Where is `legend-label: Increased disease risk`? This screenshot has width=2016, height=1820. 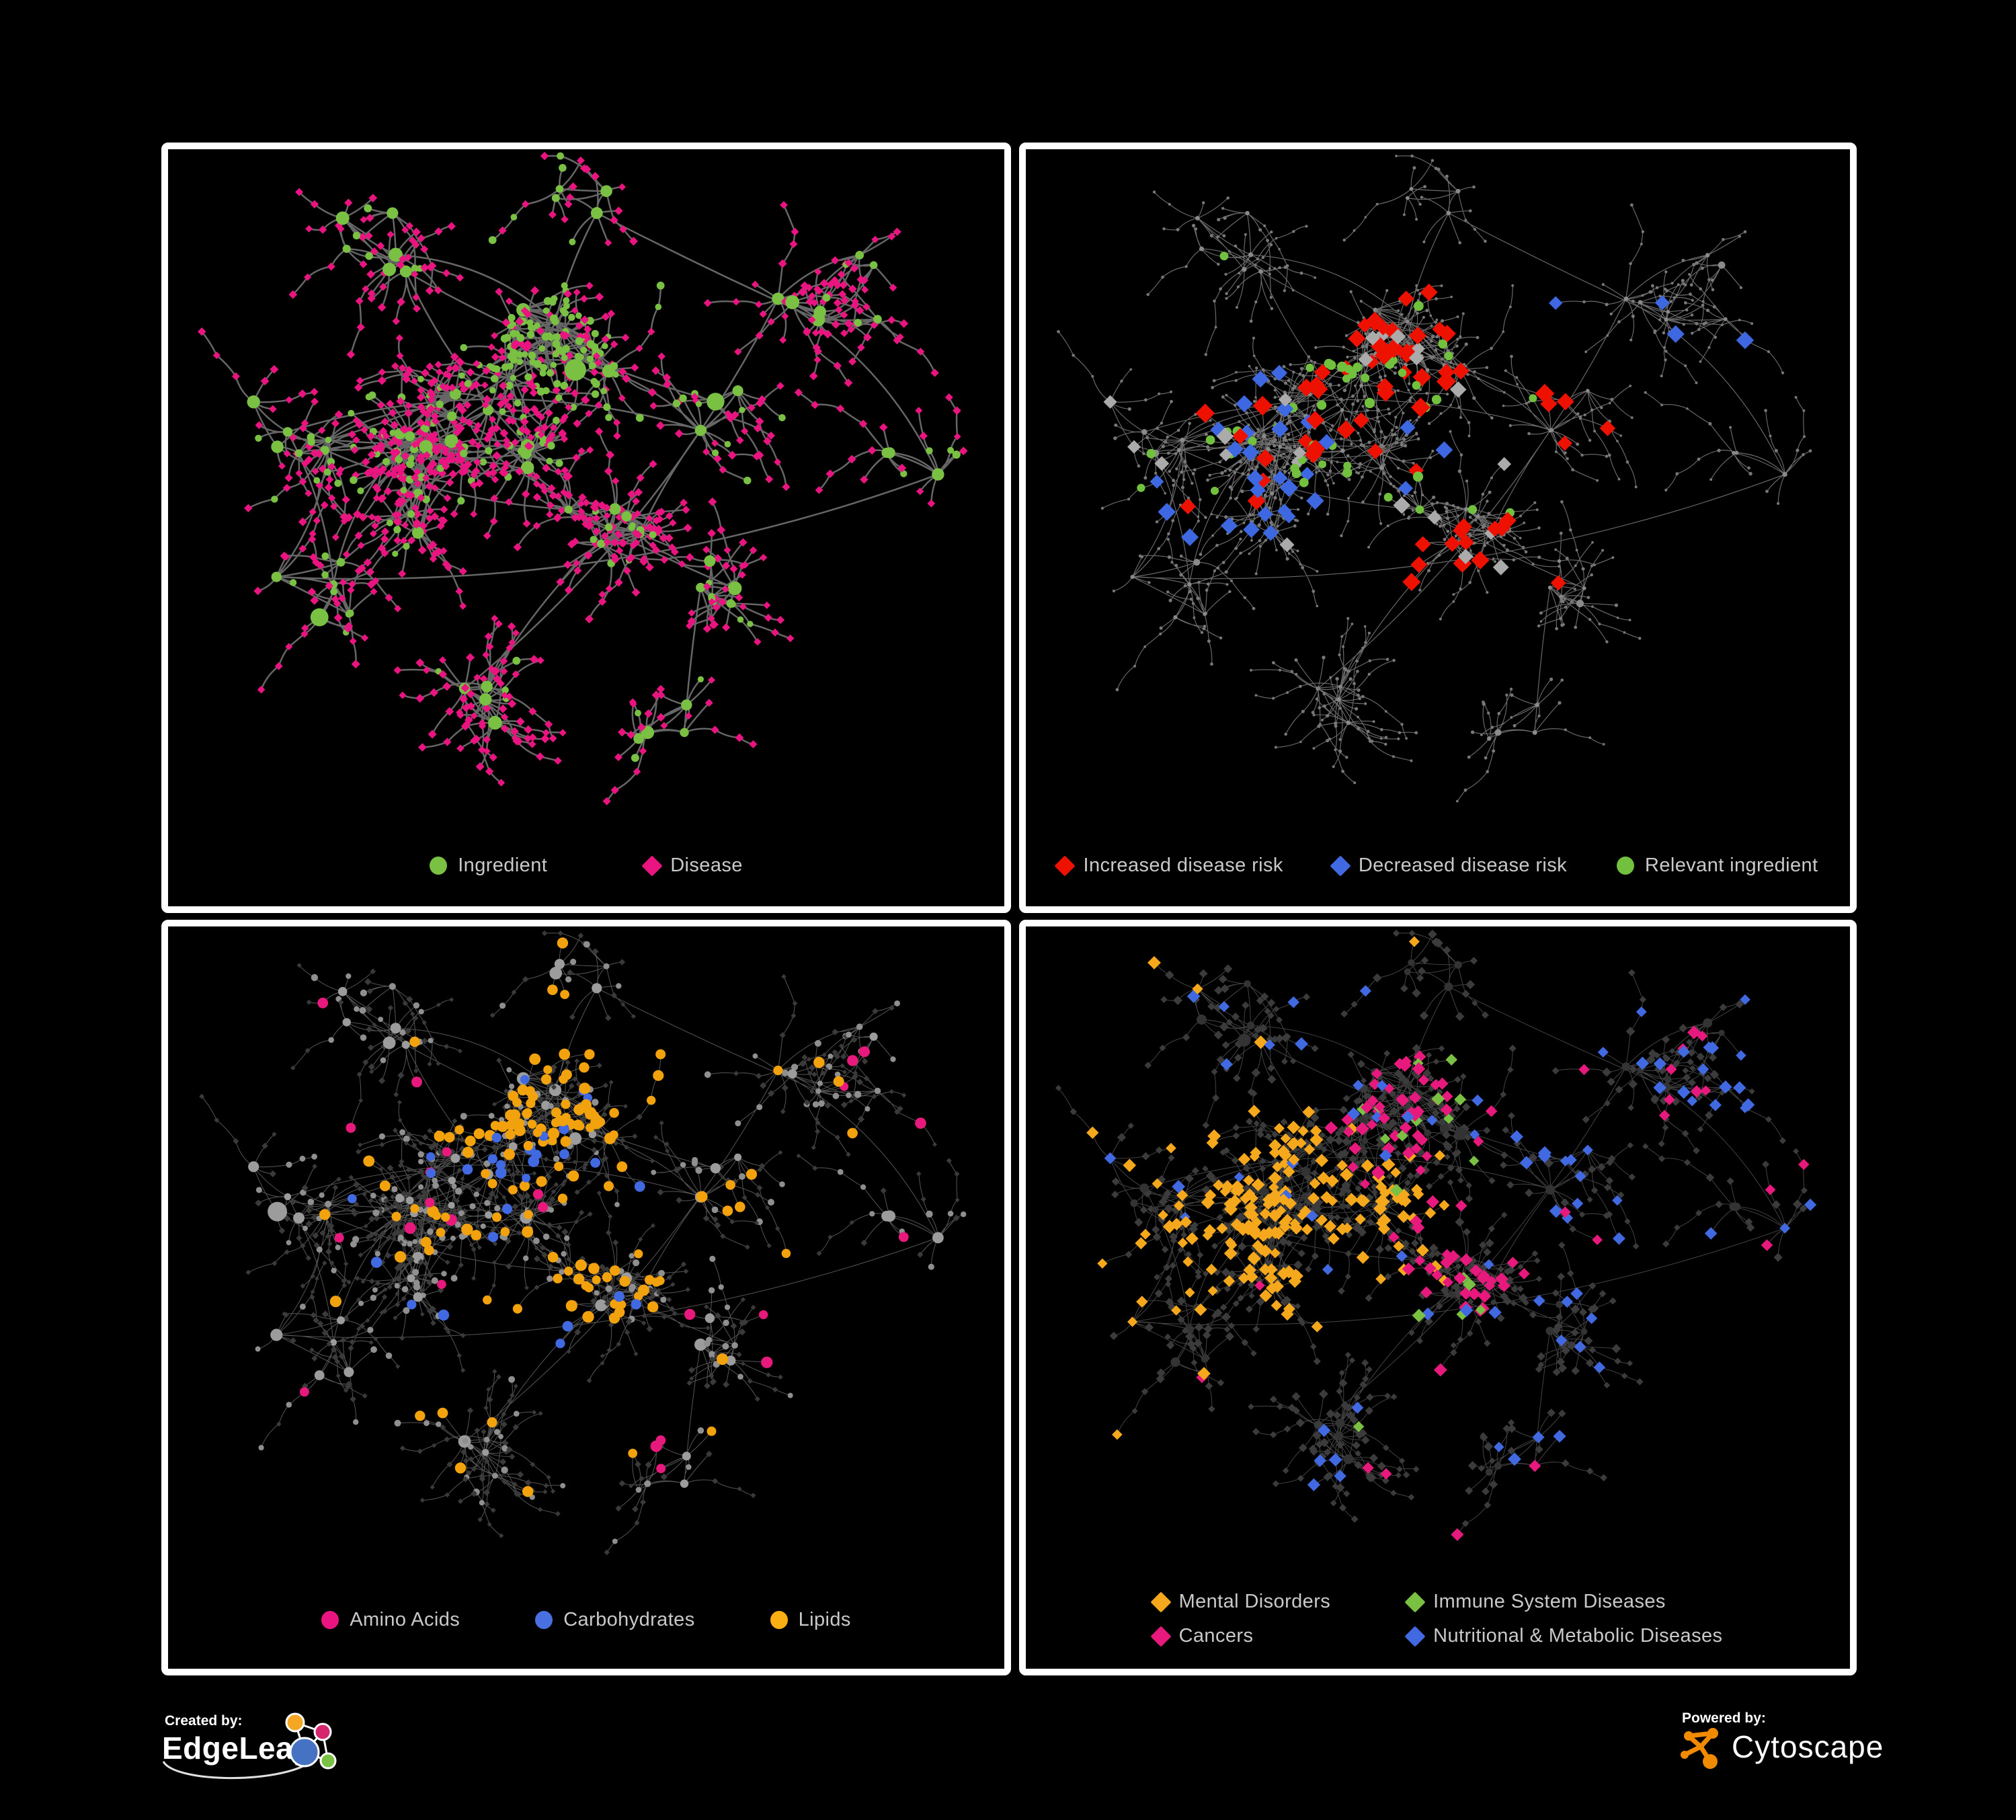
legend-label: Increased disease risk is located at coordinates (1183, 865).